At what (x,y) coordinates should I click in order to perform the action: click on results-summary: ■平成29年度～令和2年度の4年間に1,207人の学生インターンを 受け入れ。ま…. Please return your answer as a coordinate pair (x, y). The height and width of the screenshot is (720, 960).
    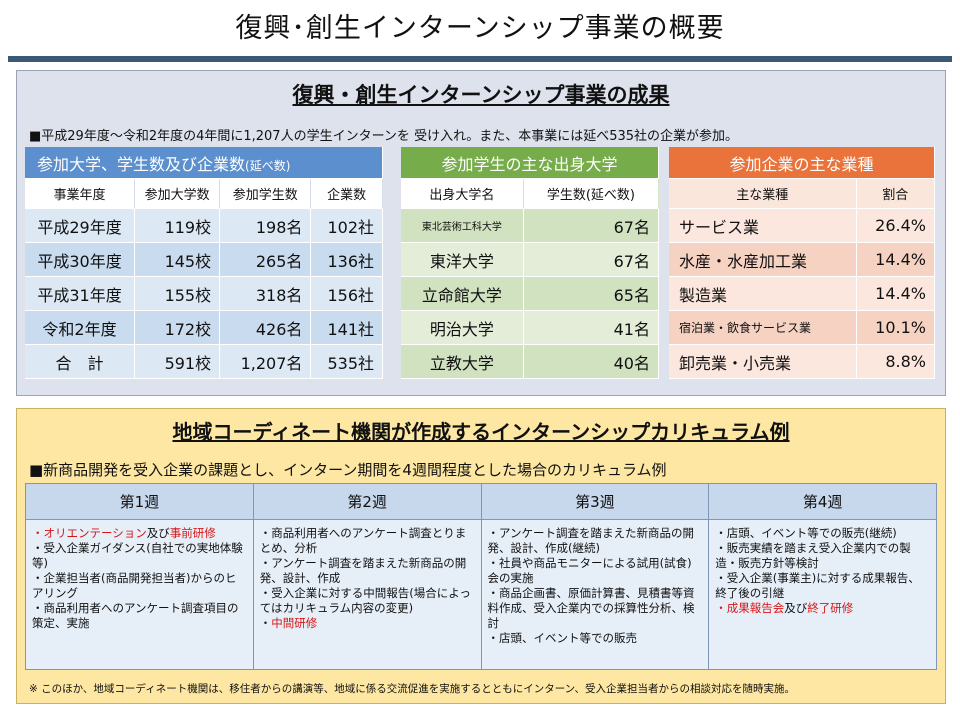
    Looking at the image, I should click on (384, 136).